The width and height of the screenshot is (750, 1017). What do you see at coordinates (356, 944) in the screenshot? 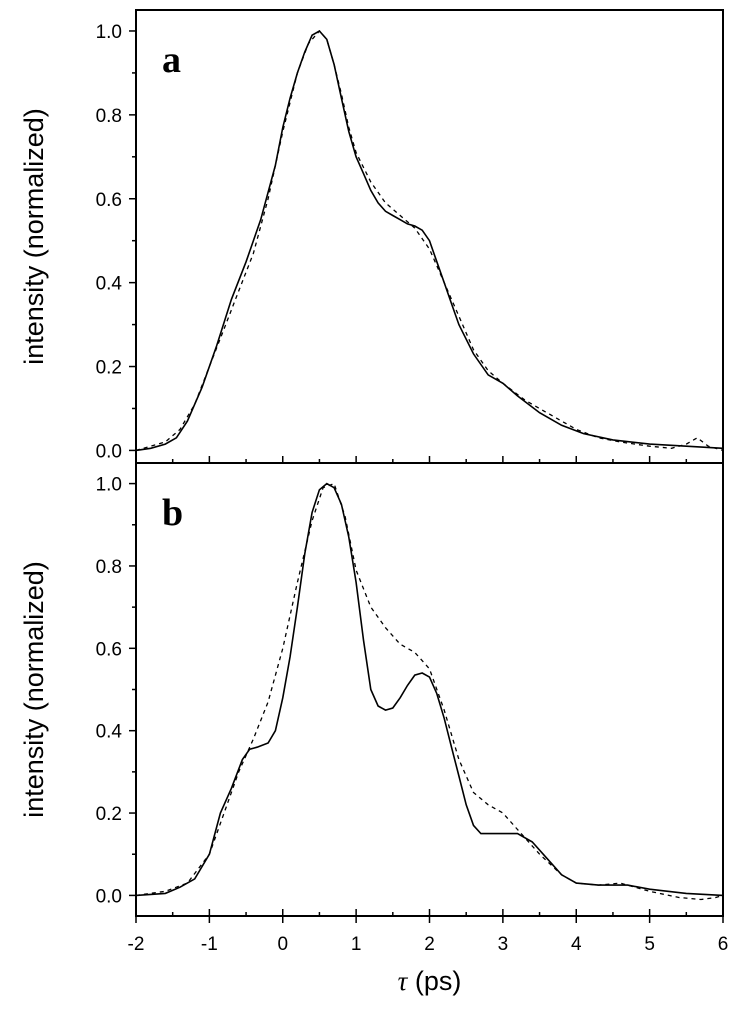
I see `xtick-label: 1` at bounding box center [356, 944].